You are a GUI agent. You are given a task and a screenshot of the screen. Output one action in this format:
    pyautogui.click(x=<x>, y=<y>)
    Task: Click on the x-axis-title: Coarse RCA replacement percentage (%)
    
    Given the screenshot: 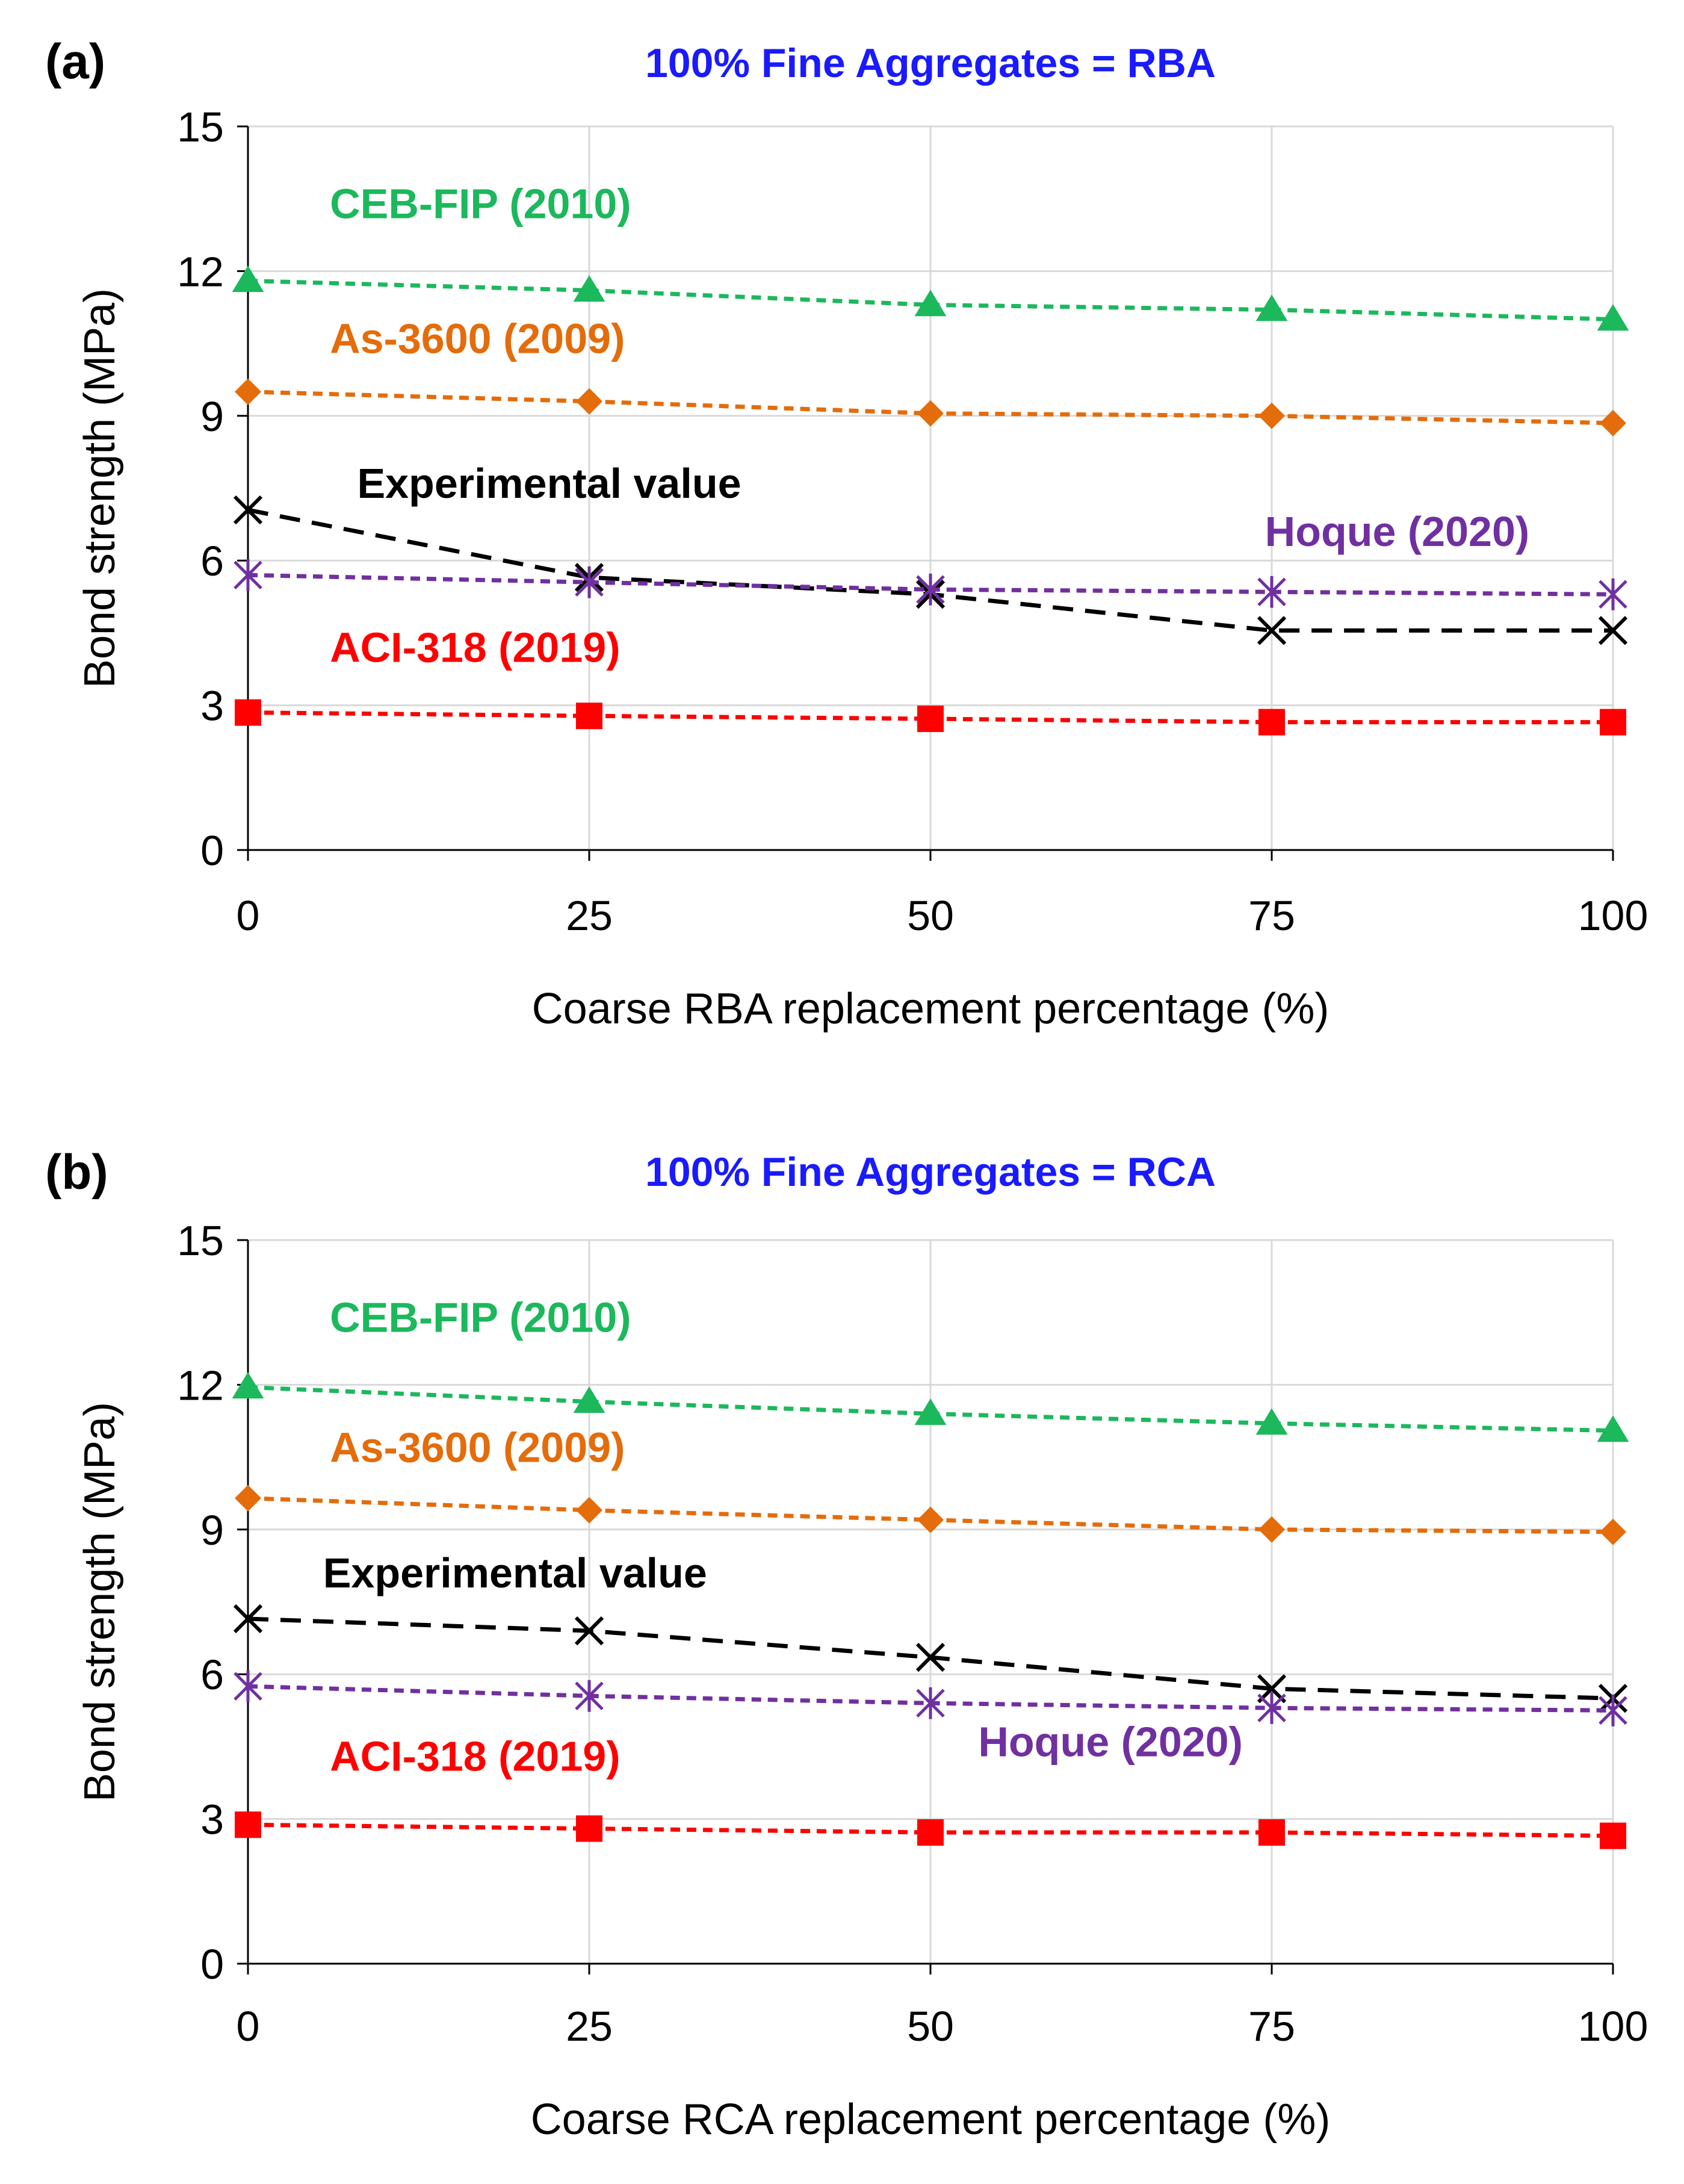 What is the action you would take?
    pyautogui.click(x=931, y=2120)
    